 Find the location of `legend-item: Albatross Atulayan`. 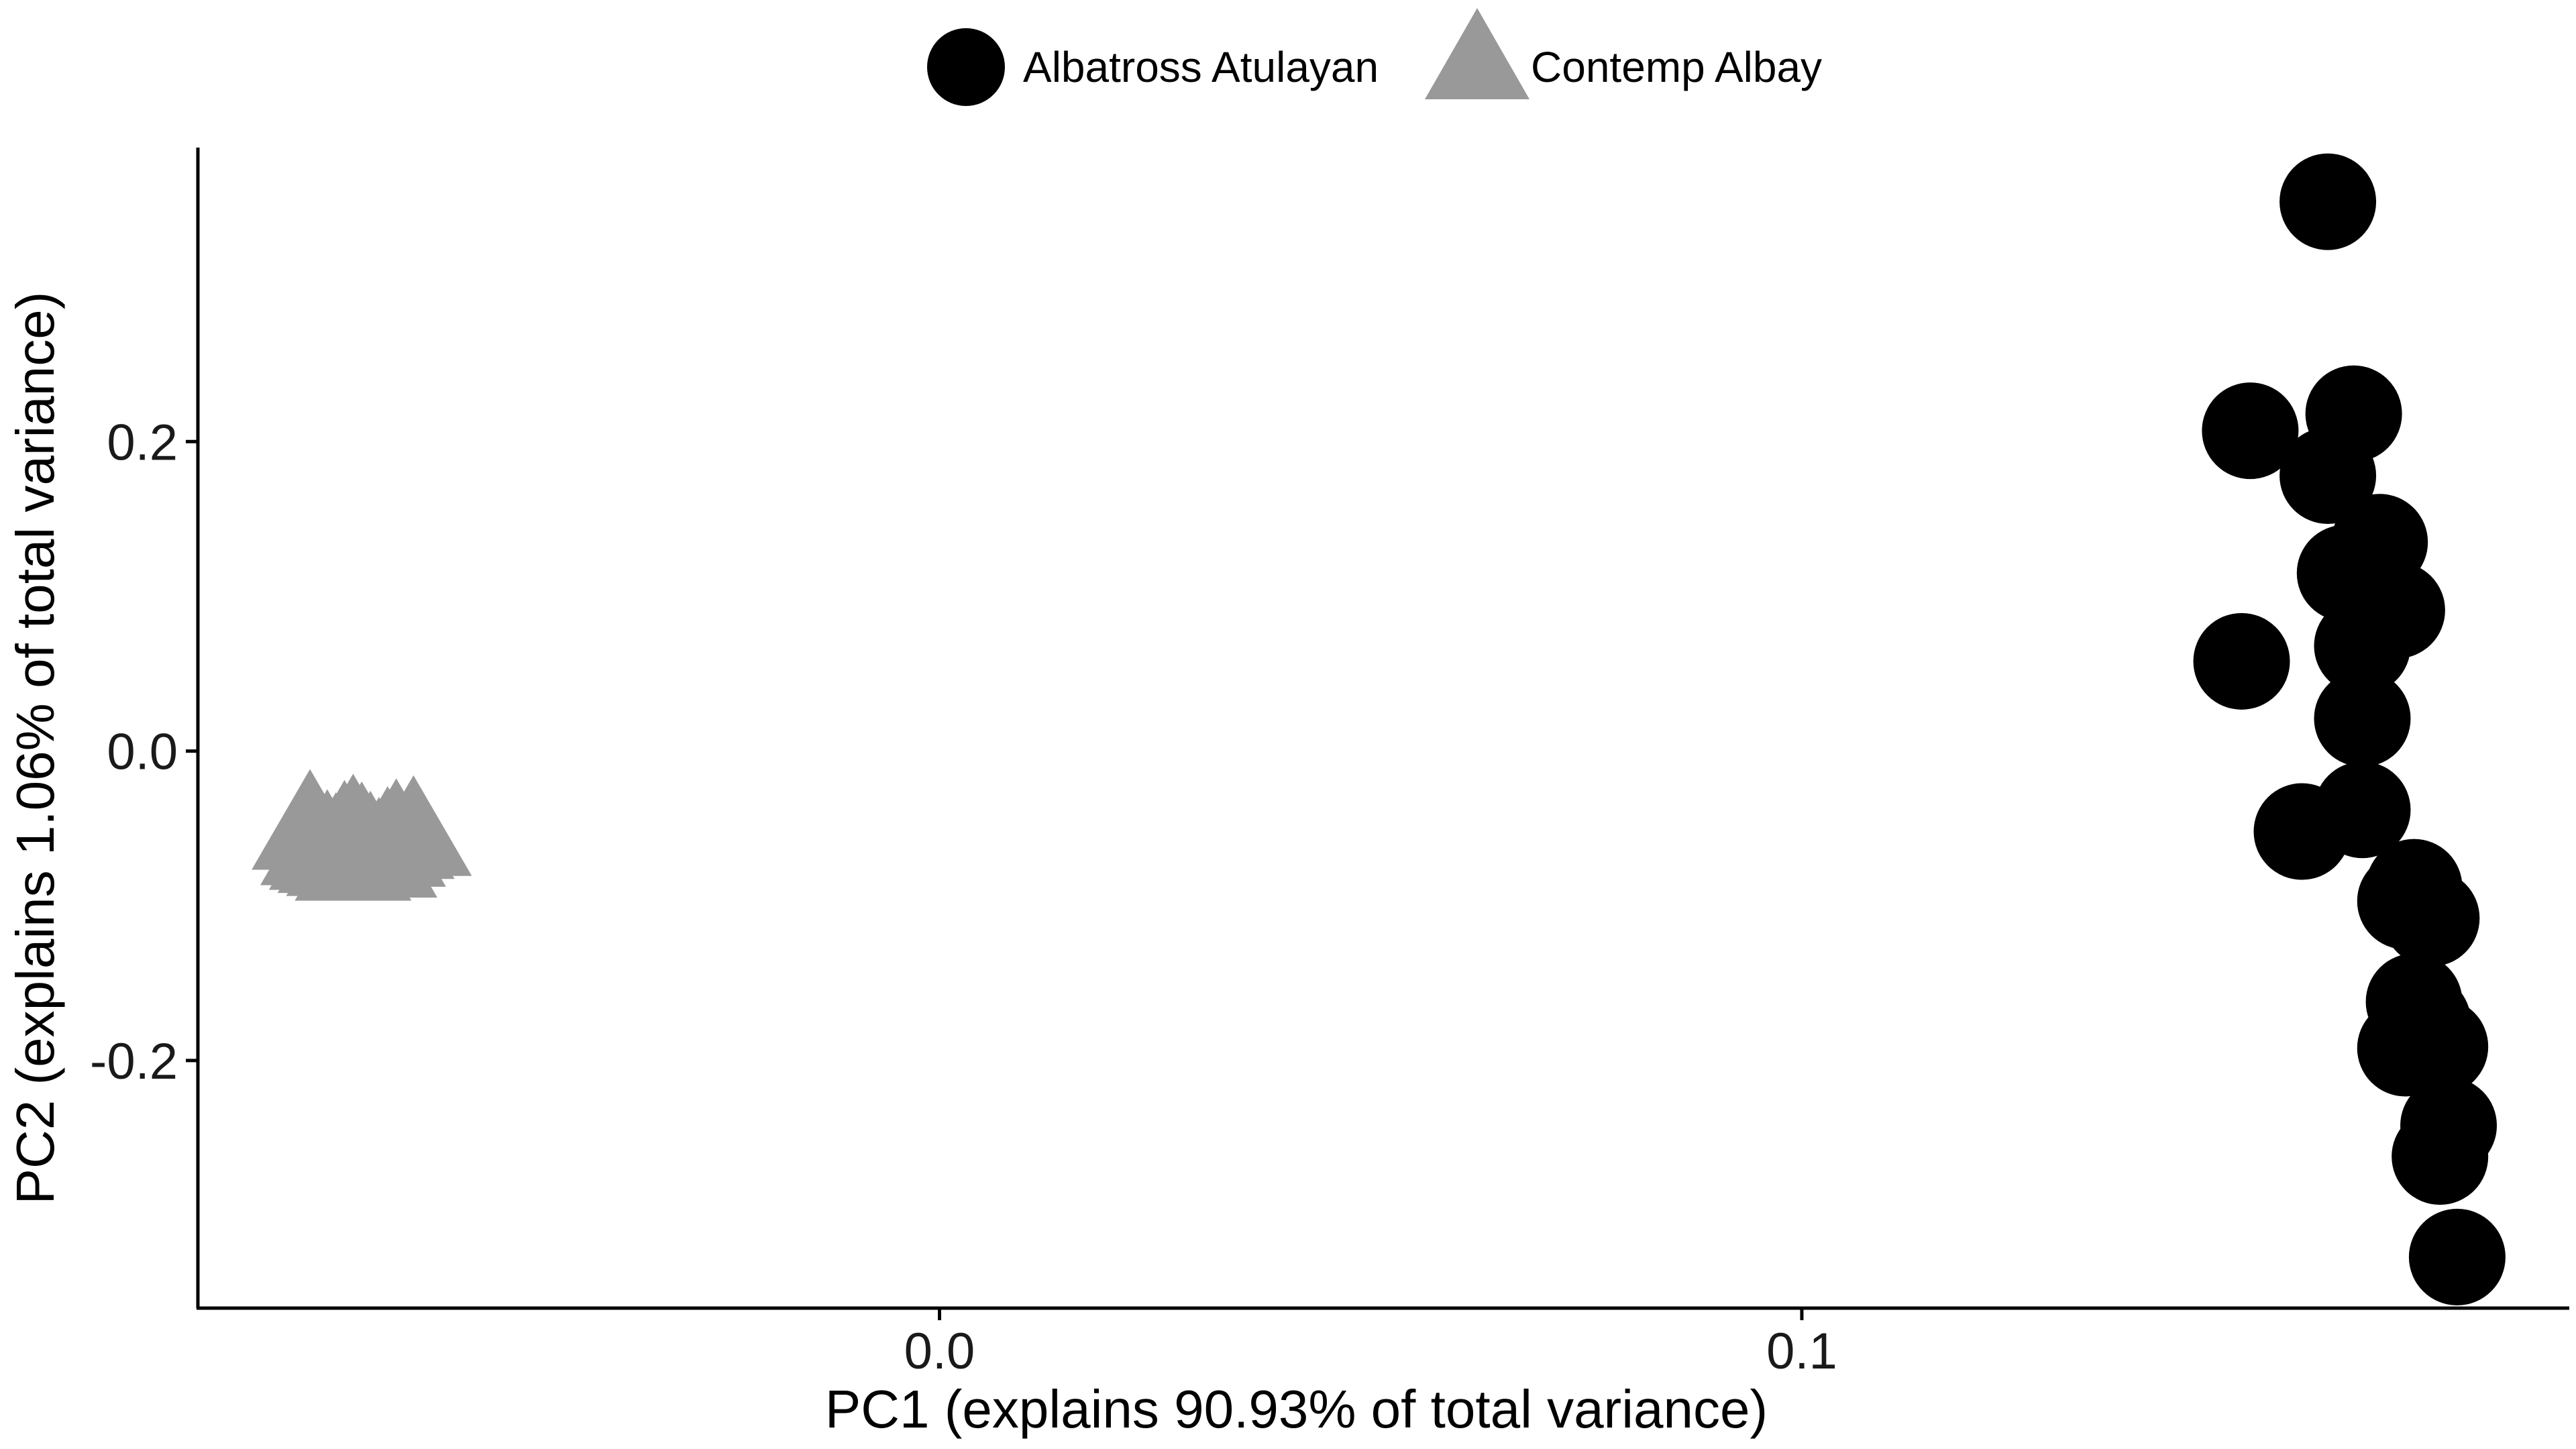

legend-item: Albatross Atulayan is located at coordinates (1153, 67).